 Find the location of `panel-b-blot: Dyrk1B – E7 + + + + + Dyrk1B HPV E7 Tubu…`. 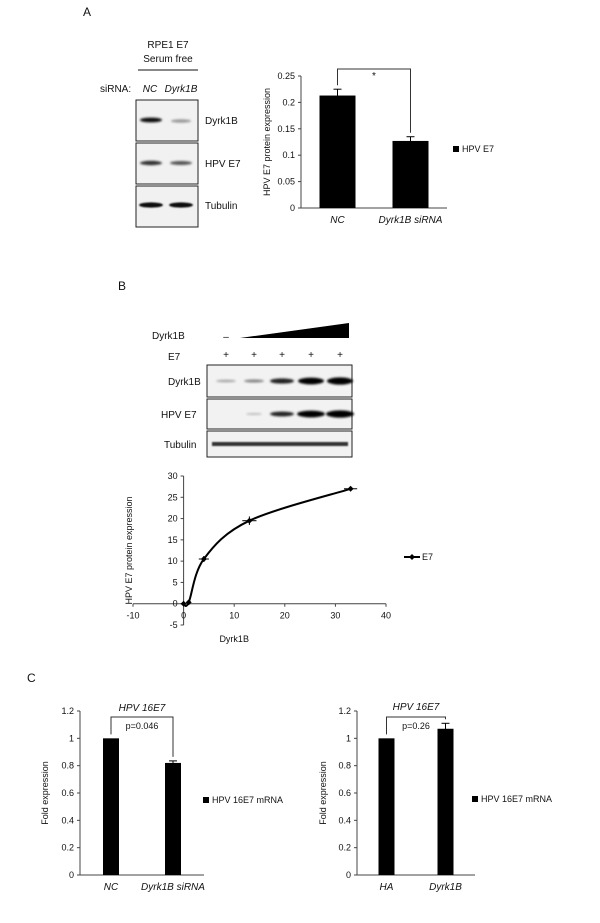

panel-b-blot: Dyrk1B – E7 + + + + + Dyrk1B HPV E7 Tubu… is located at coordinates (253, 390).